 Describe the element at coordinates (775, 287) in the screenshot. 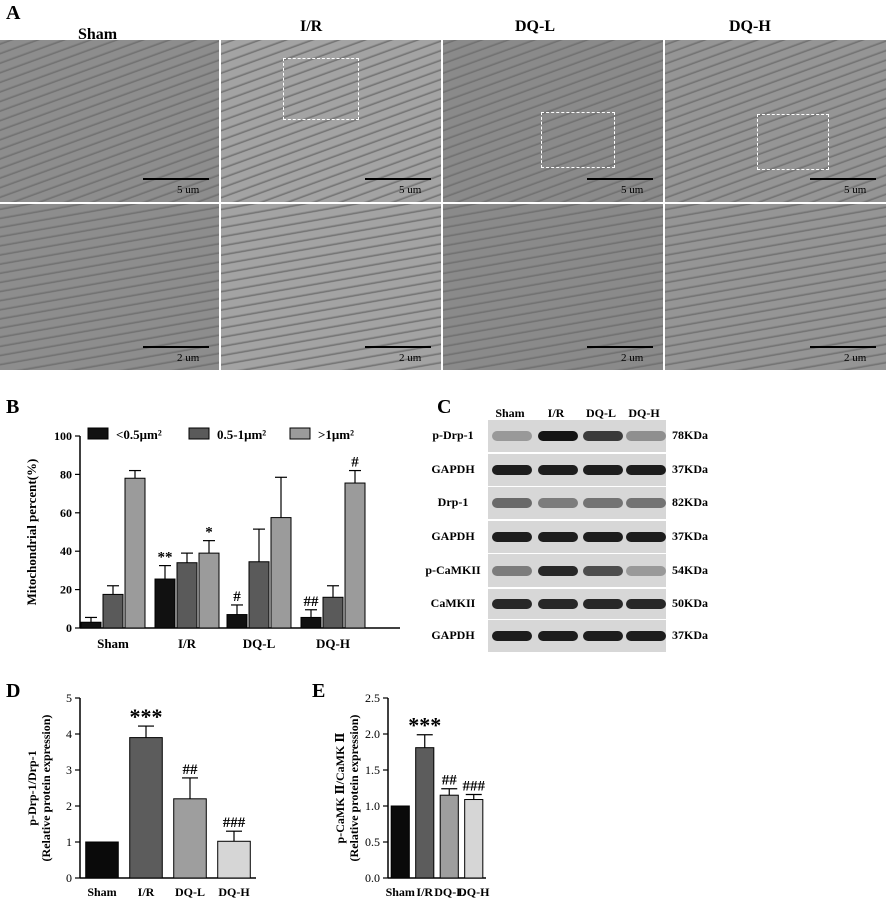

I see `em-image-dqh-bottom: 2 um` at that location.